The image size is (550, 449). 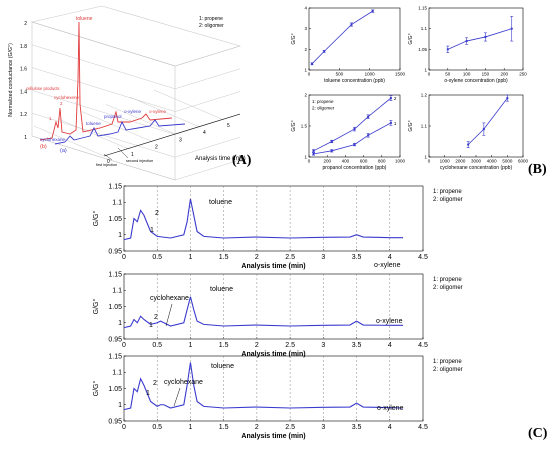 What do you see at coordinates (25, 138) in the screenshot?
I see `panel-a-ytick: 1` at bounding box center [25, 138].